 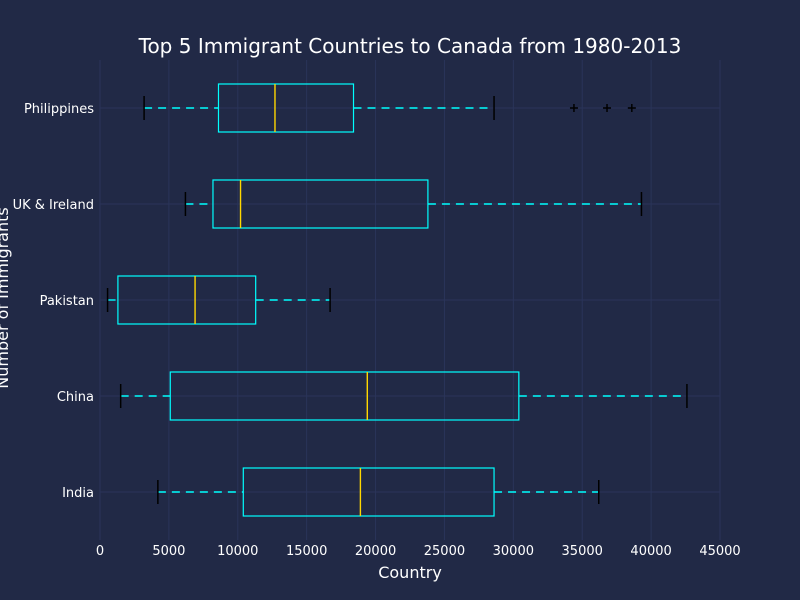 I want to click on x-axis-label: Country, so click(x=410, y=572).